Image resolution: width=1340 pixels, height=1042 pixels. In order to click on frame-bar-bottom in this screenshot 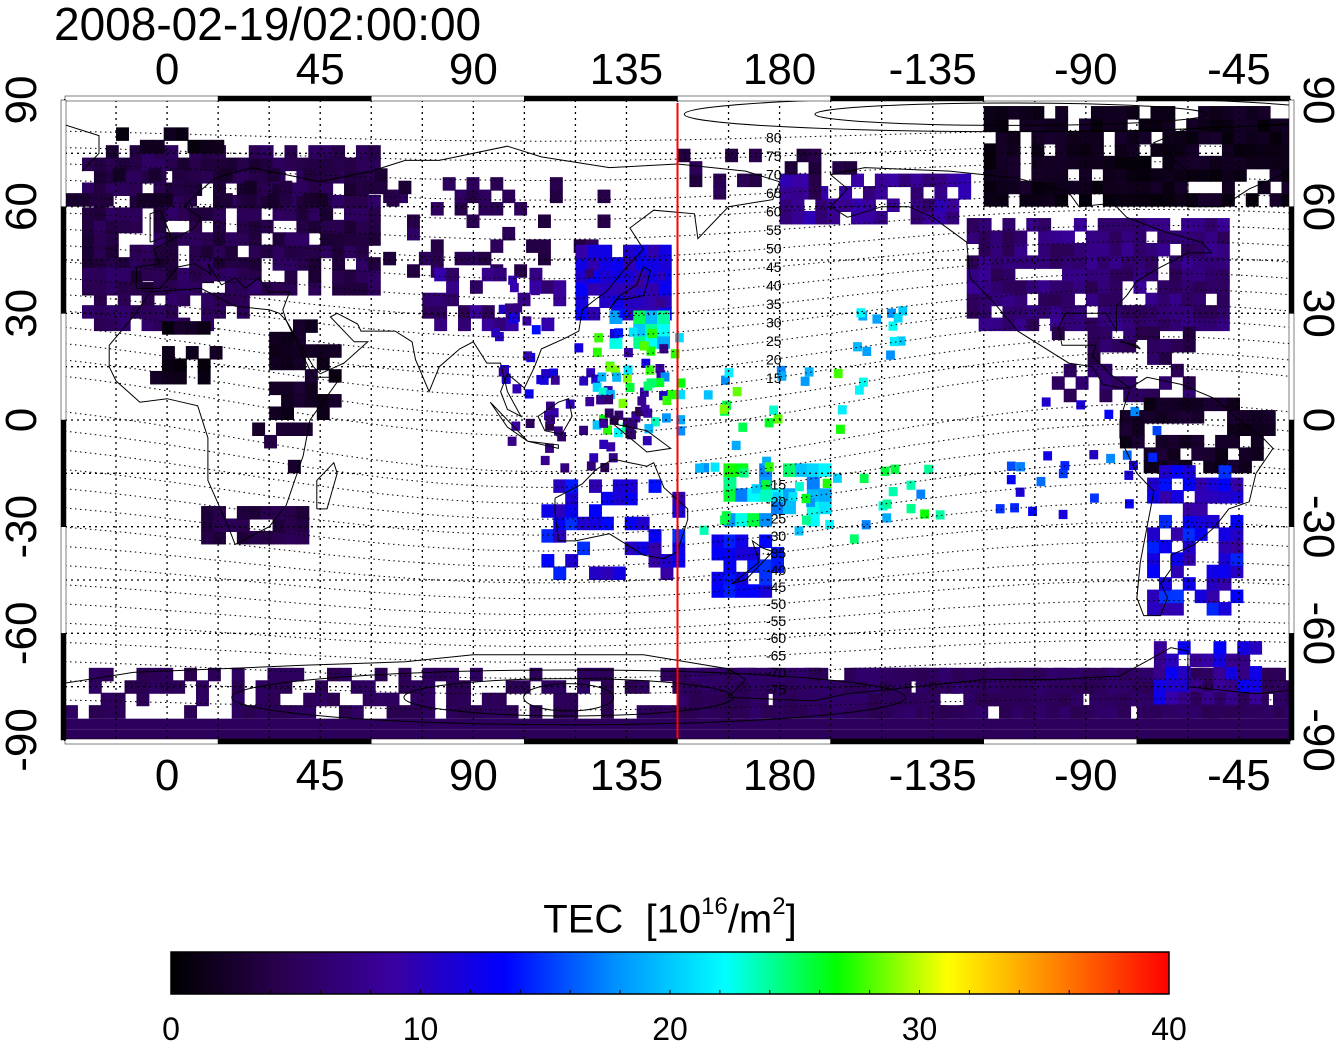, I will do `click(1213, 741)`.